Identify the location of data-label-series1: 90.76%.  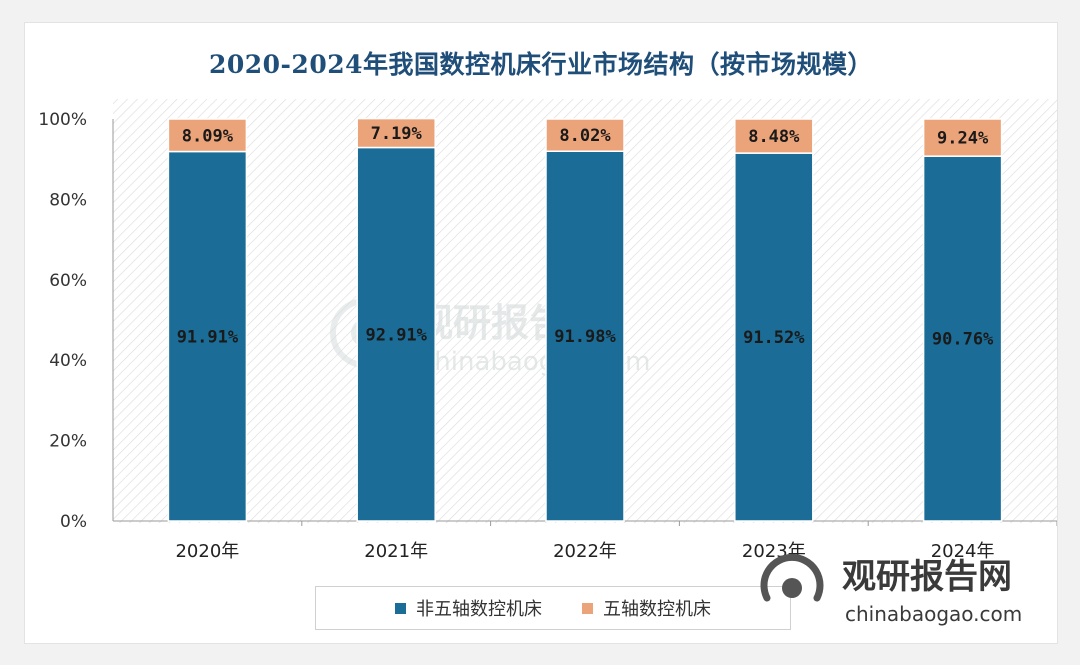
(963, 340).